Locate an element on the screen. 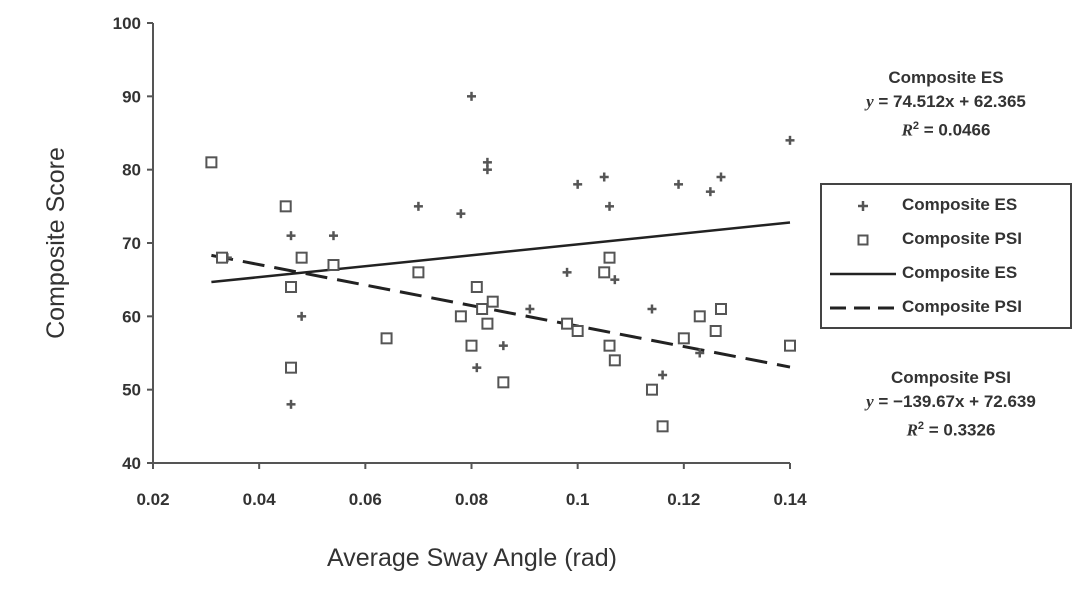  legend-item-psi-trendline: Composite PSI is located at coordinates (946, 308).